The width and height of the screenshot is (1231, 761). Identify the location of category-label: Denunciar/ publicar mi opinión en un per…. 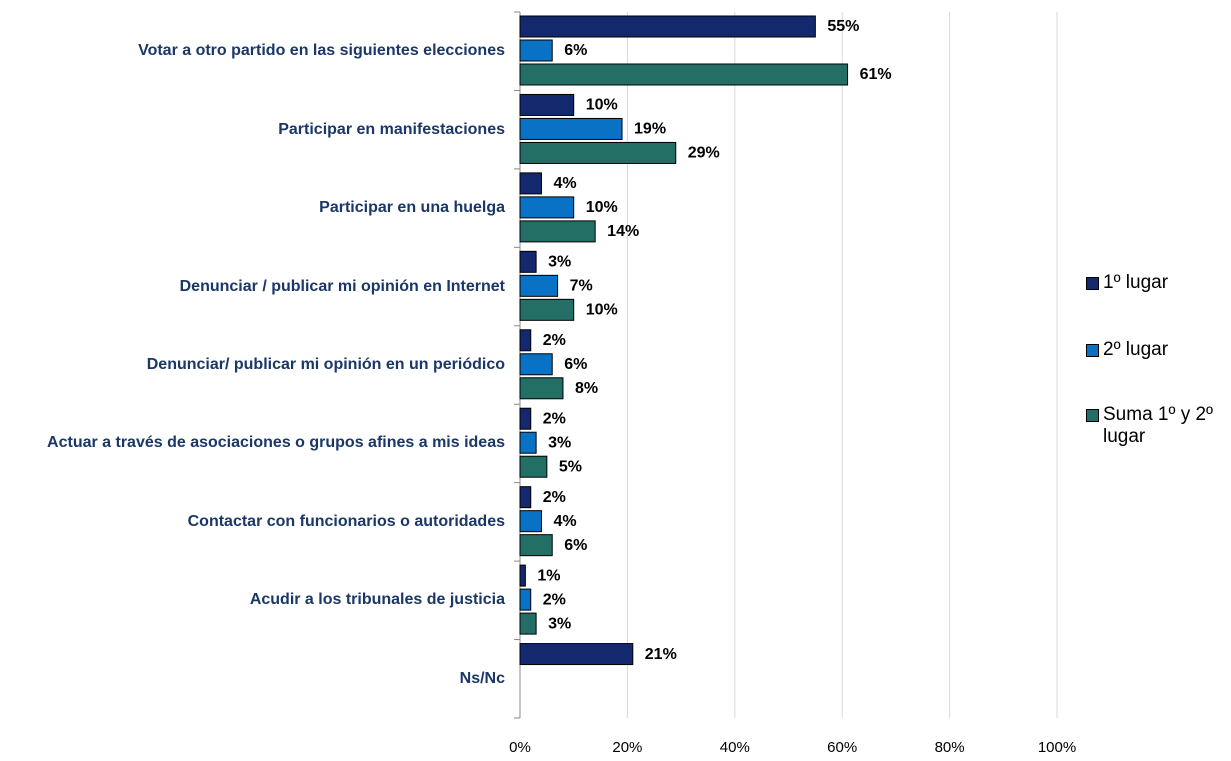
(256, 365).